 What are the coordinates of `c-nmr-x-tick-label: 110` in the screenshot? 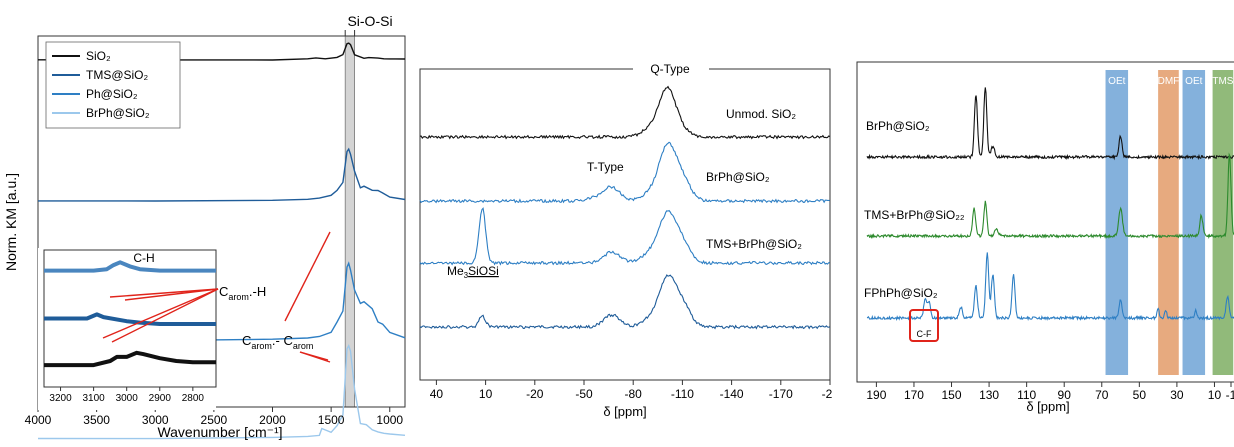 It's located at (1026, 395).